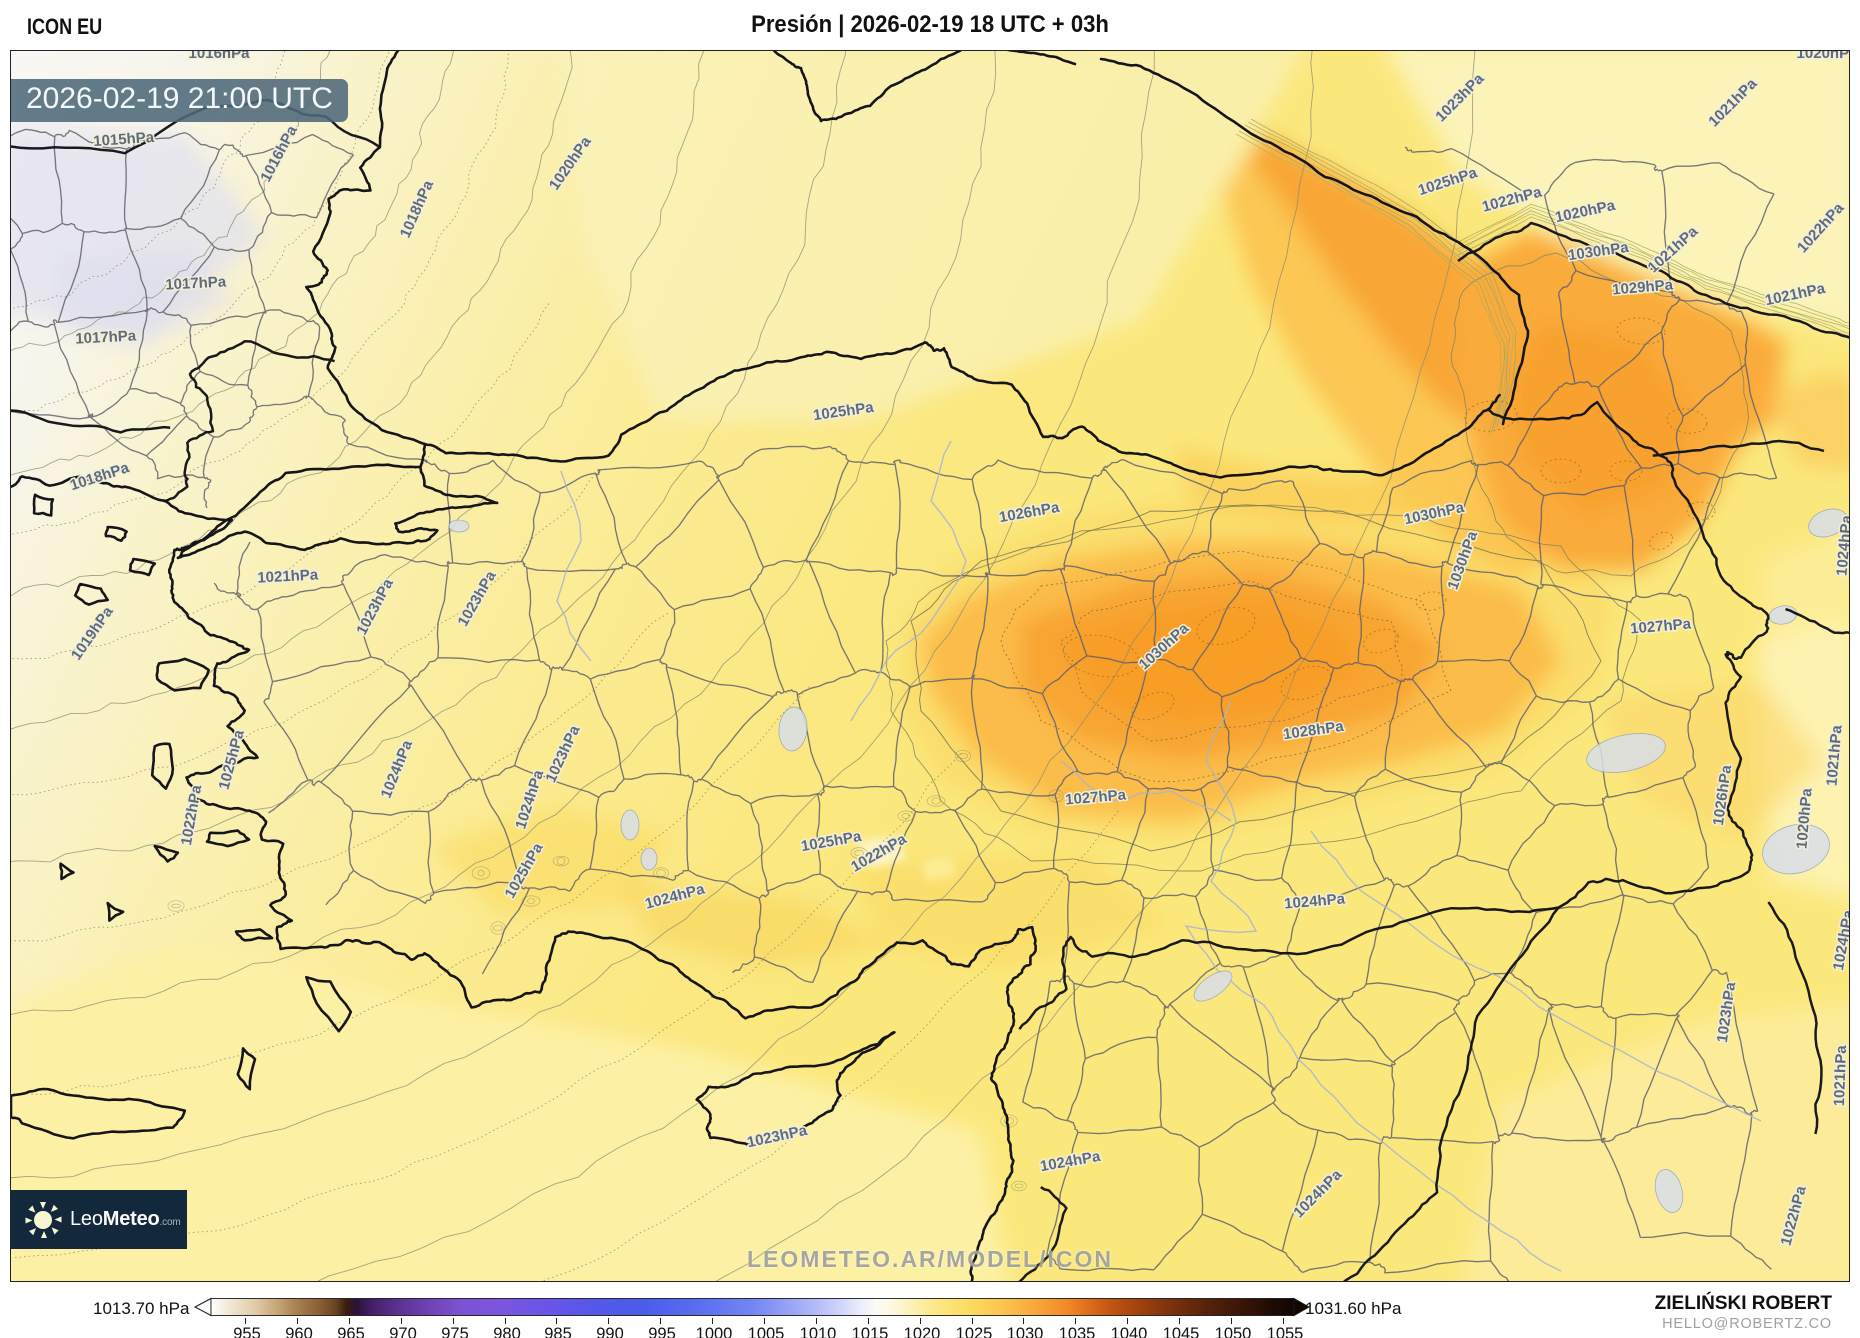 The width and height of the screenshot is (1860, 1338). I want to click on svg-text: 1020hPa, so click(1823, 56).